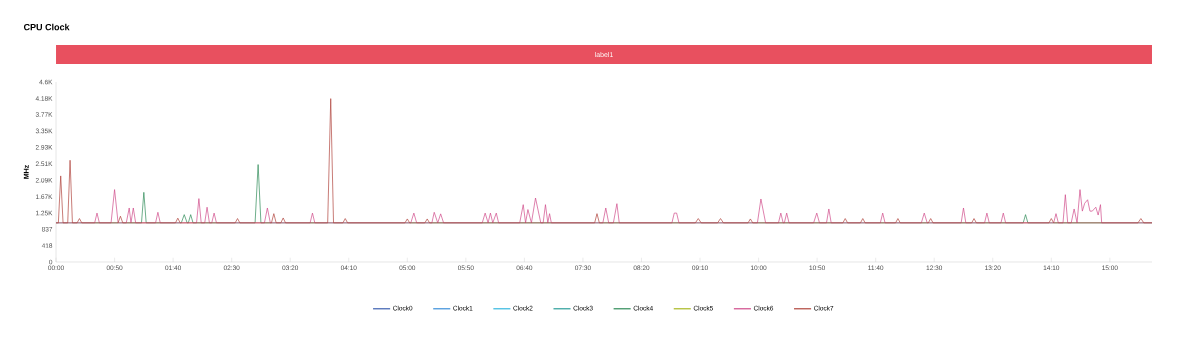 This screenshot has height=340, width=1200. What do you see at coordinates (46, 27) in the screenshot?
I see `chart-title: CPU Clock` at bounding box center [46, 27].